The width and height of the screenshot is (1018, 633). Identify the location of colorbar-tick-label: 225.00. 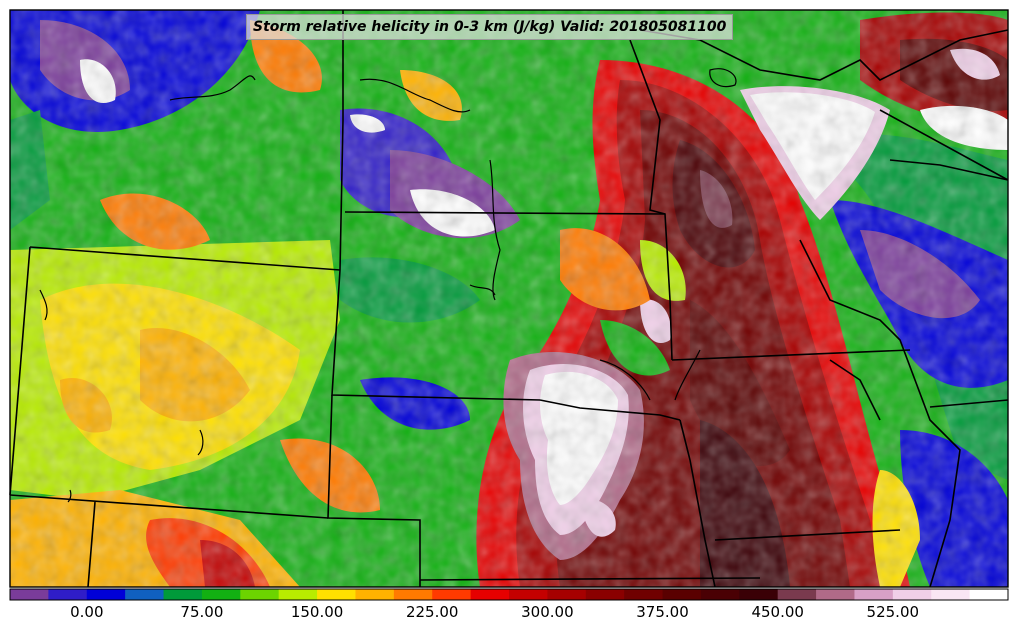
(432, 612).